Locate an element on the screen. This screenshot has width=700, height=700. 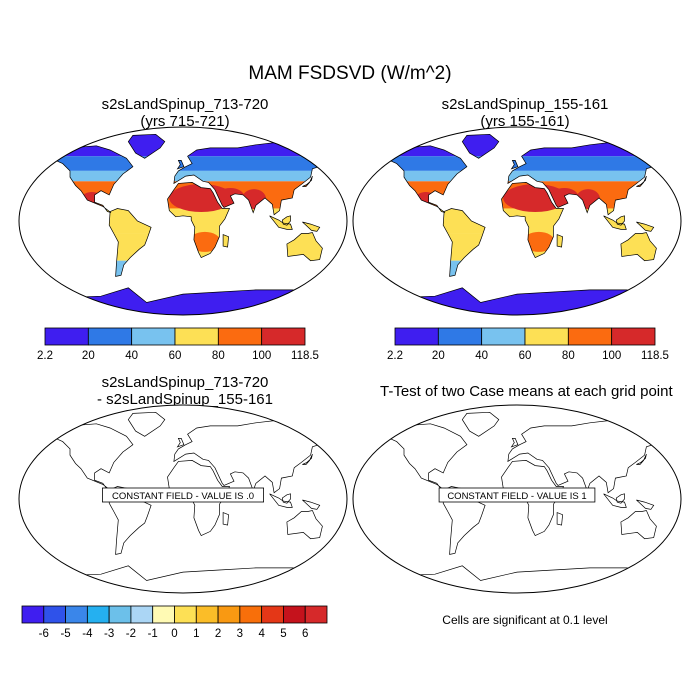
coast-south-america is located at coordinates (464, 242).